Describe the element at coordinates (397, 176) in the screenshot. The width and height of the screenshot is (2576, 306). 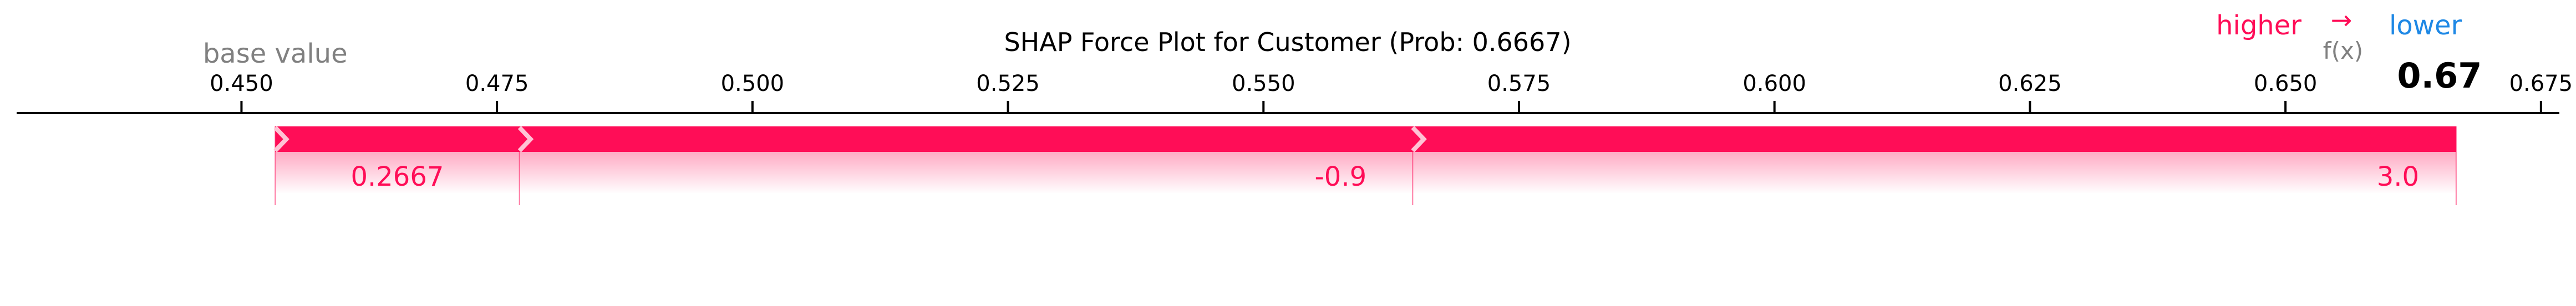
I see `segment-value-label: 0.2667` at that location.